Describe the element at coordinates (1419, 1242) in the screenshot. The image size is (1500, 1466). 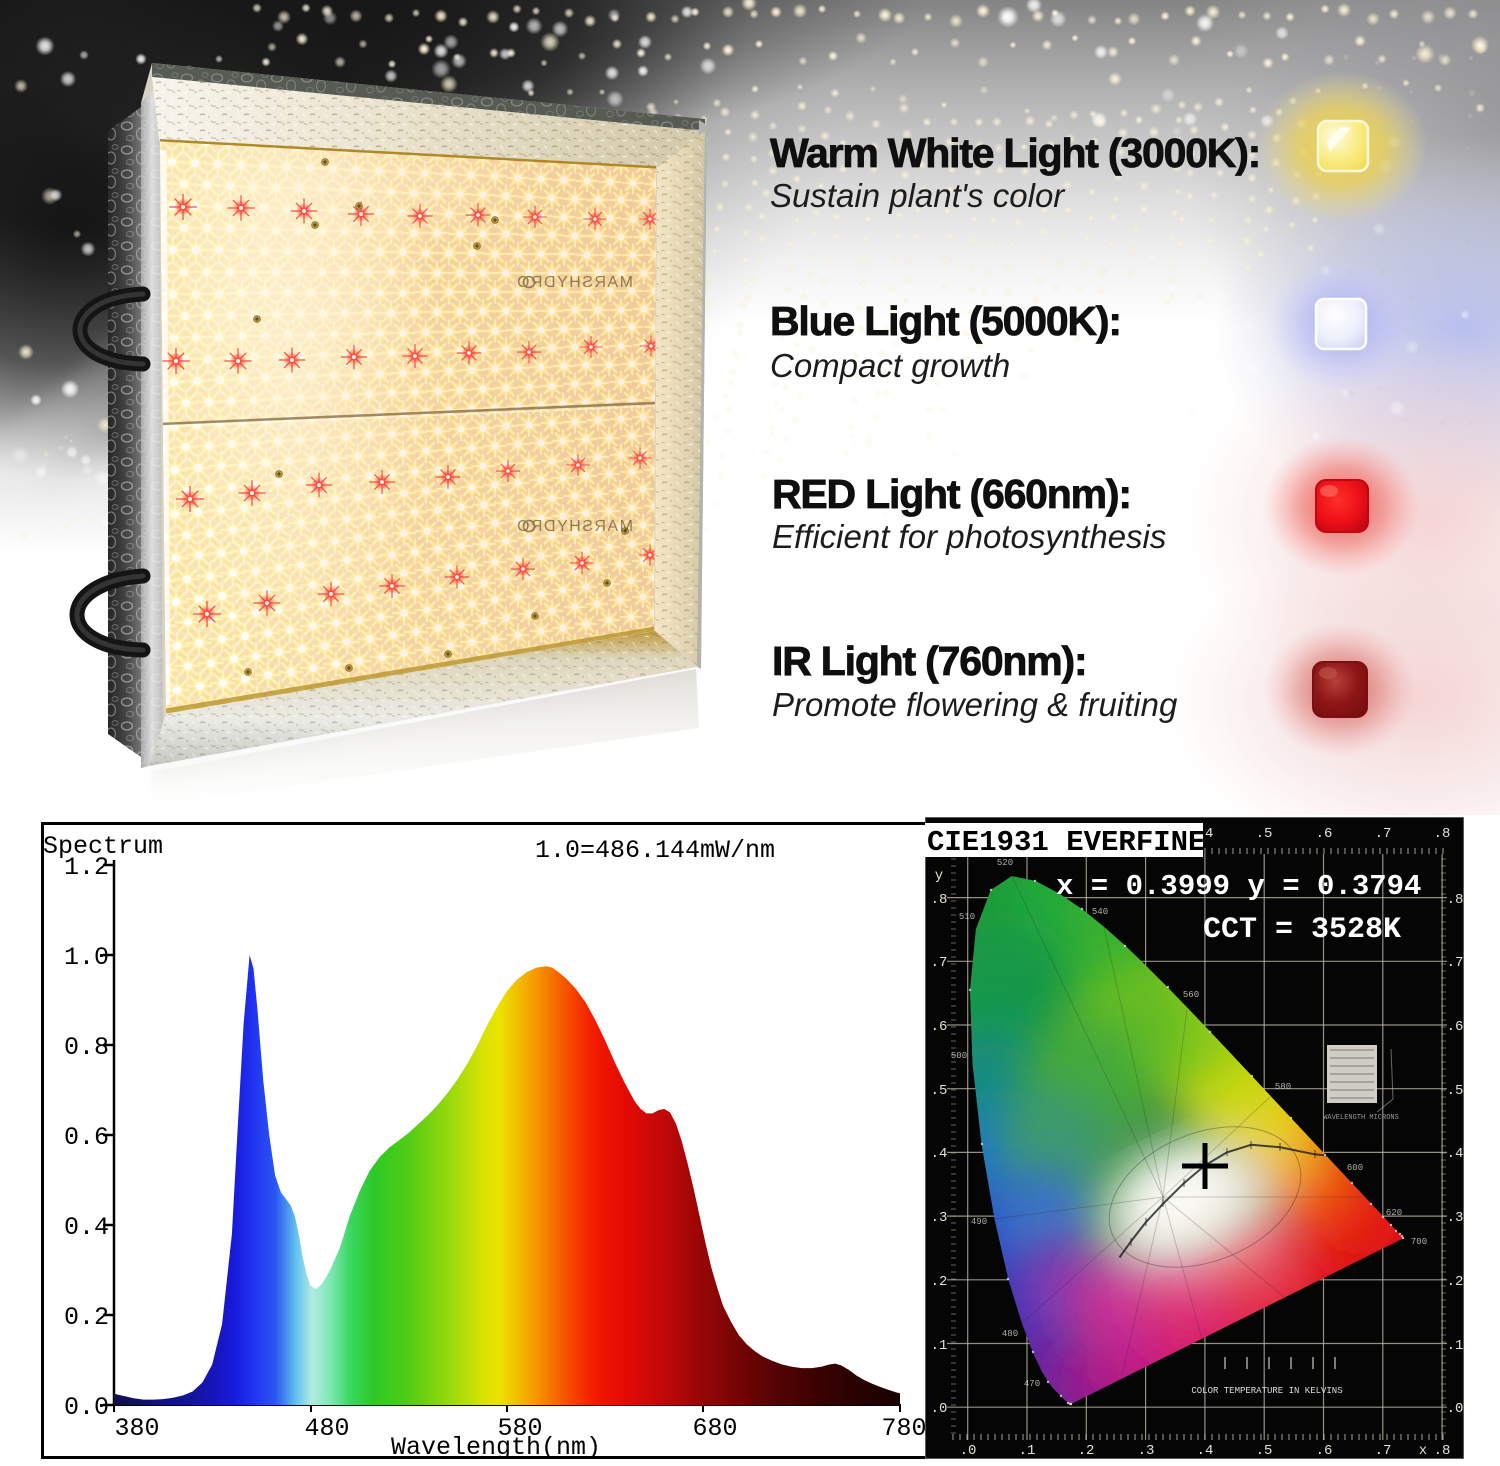
I see `svg-text: 700` at that location.